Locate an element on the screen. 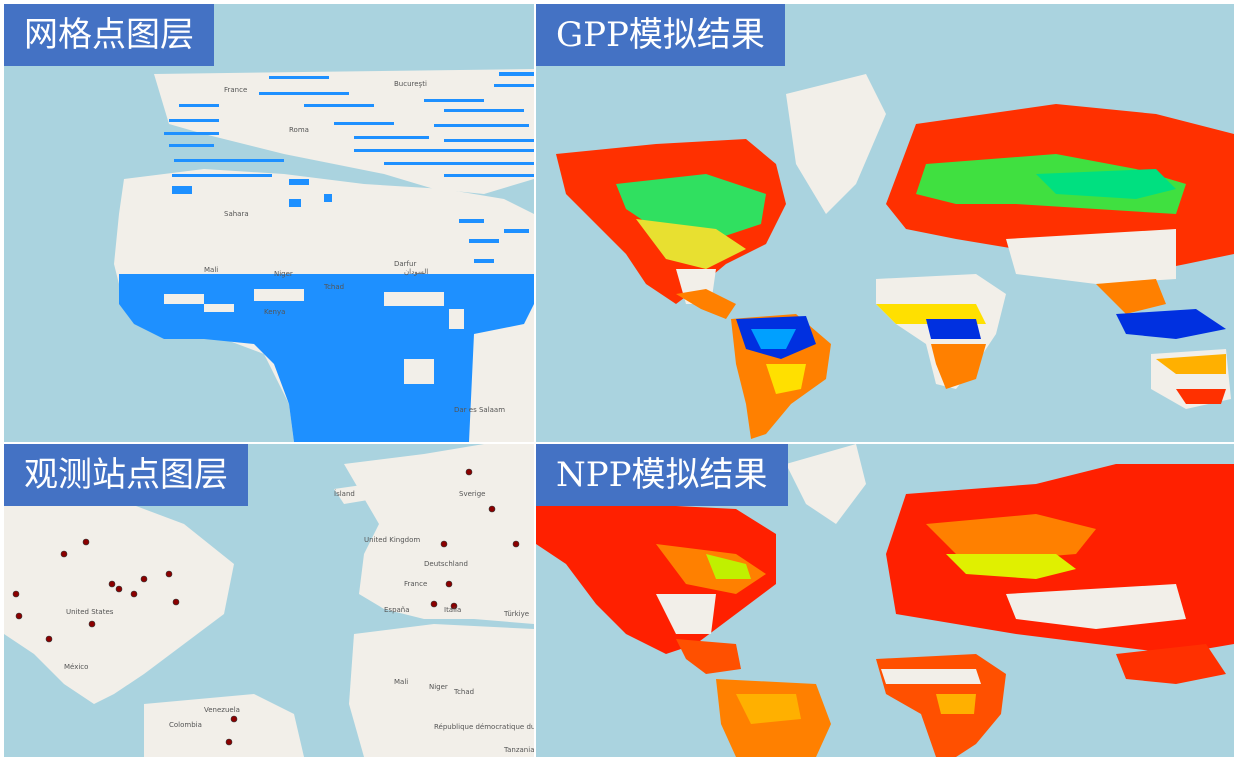 This screenshot has width=1234, height=757. south-america-land is located at coordinates (224, 725).